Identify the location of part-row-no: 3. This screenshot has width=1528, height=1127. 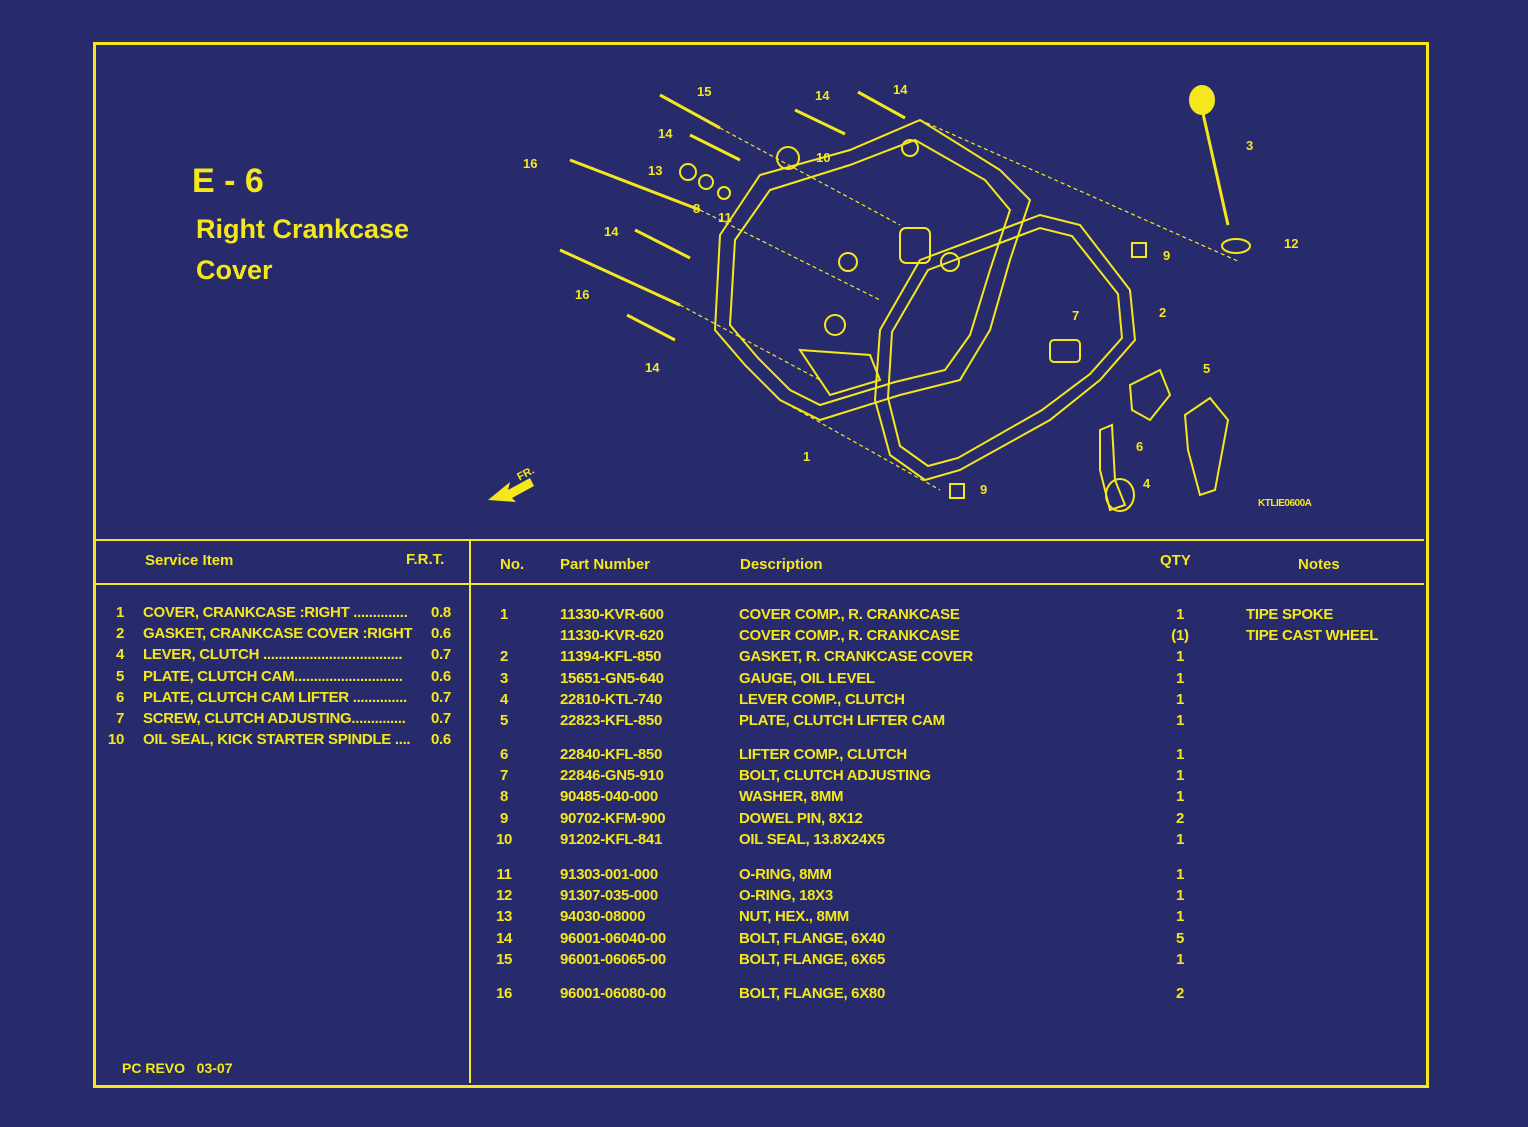
(504, 678).